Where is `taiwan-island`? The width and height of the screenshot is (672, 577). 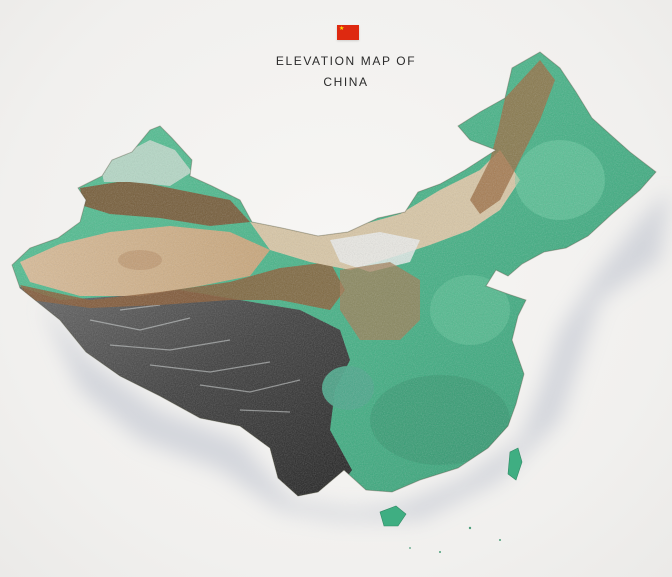
taiwan-island is located at coordinates (515, 464).